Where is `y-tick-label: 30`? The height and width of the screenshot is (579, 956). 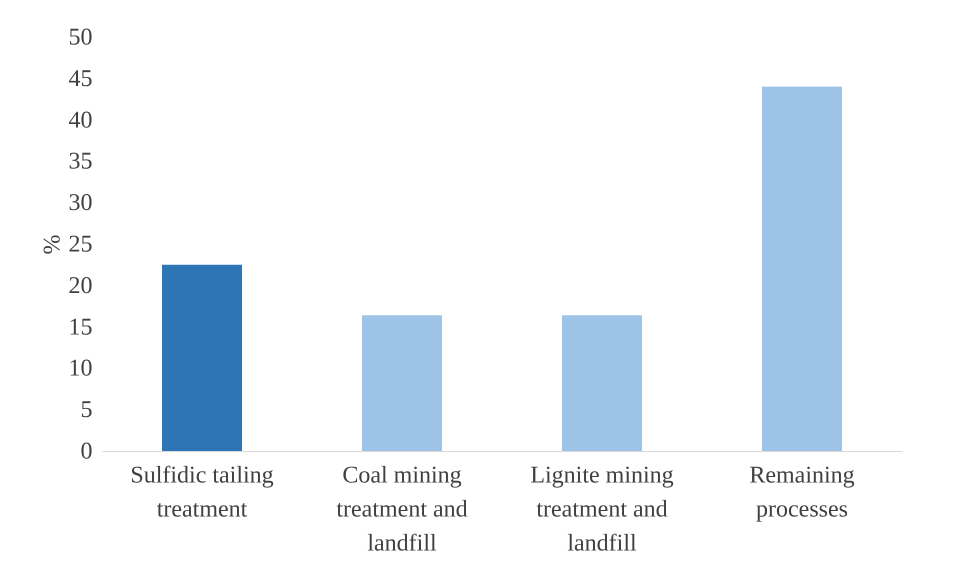
y-tick-label: 30 is located at coordinates (80, 203).